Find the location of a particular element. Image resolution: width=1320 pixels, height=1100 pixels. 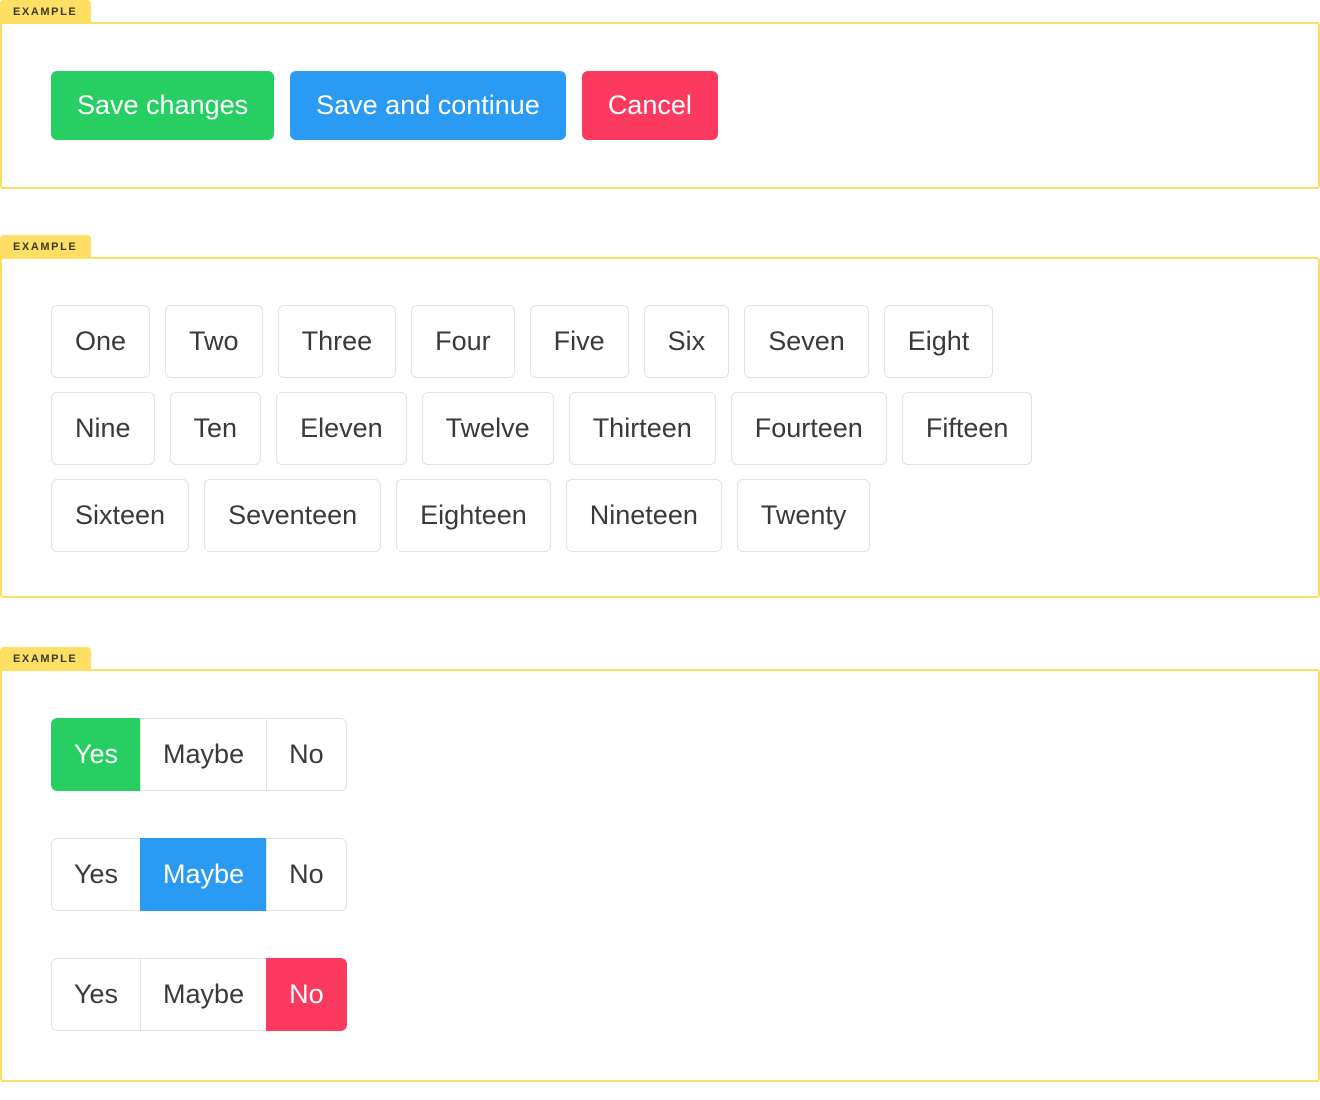

number-button-fifteen: Fifteen is located at coordinates (967, 429).